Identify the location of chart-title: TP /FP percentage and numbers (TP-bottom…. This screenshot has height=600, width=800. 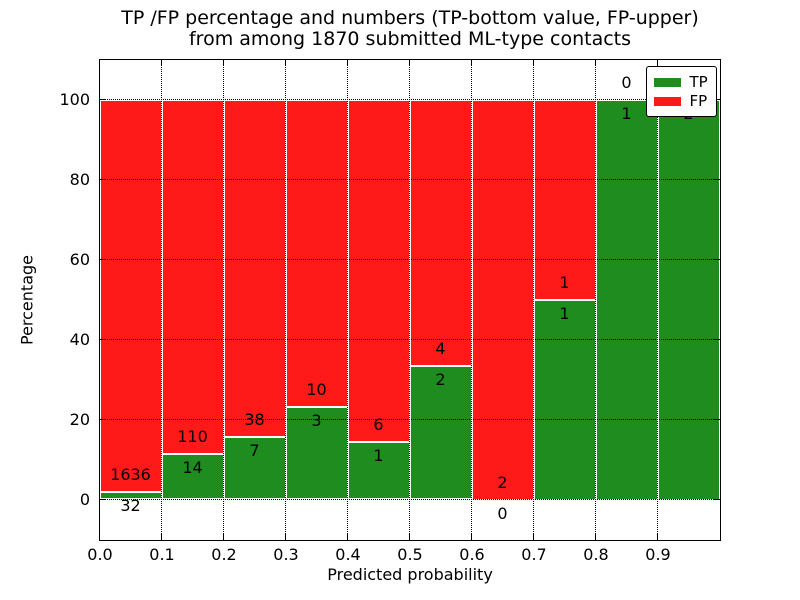
(410, 29).